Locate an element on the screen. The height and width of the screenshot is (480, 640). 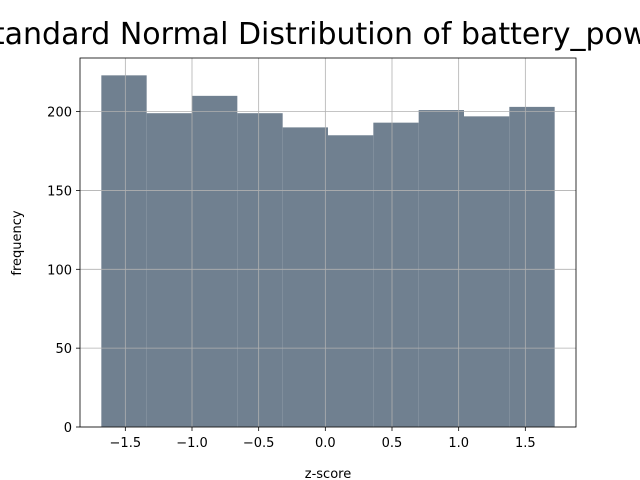
x-tick-label: −1.5 is located at coordinates (126, 443).